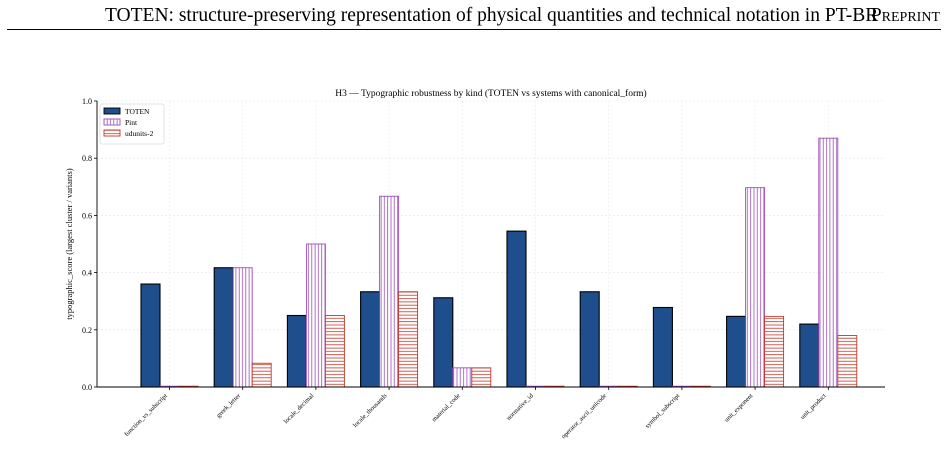 Image resolution: width=948 pixels, height=453 pixels. What do you see at coordinates (139, 133) in the screenshot?
I see `legend-label: udunits-2` at bounding box center [139, 133].